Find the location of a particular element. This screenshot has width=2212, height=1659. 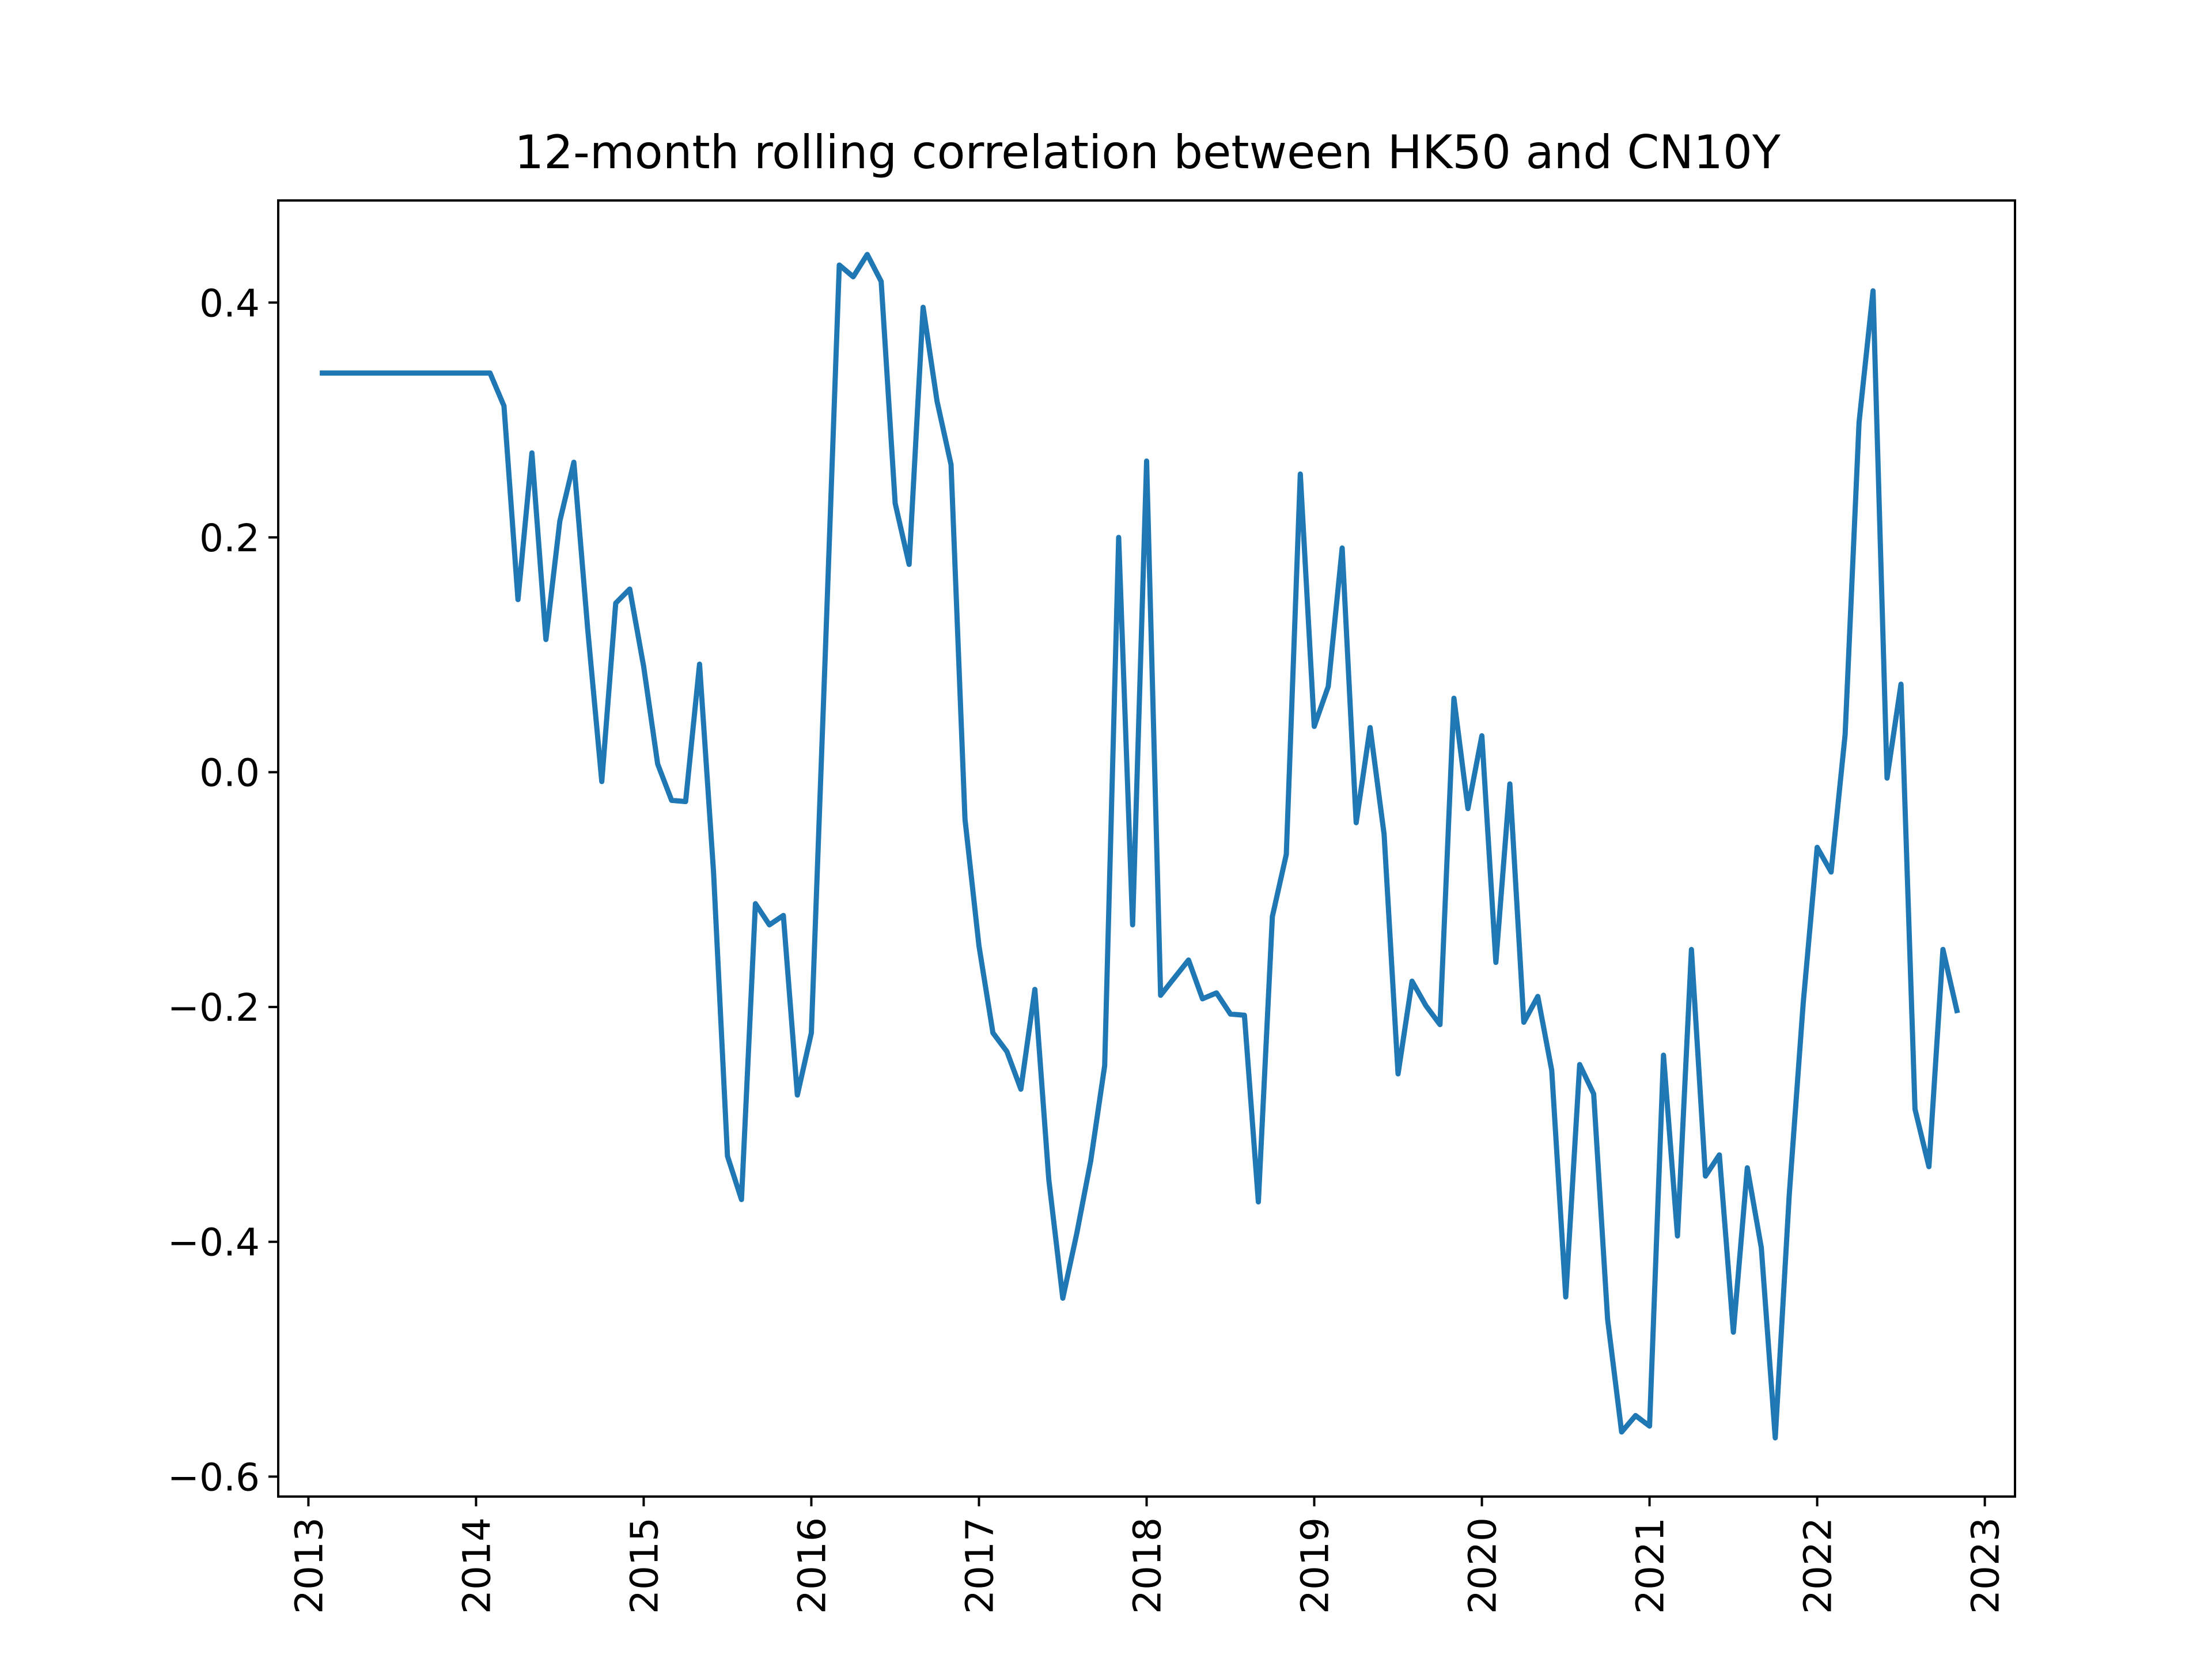

x-tick-label: 2022 is located at coordinates (1818, 1565).